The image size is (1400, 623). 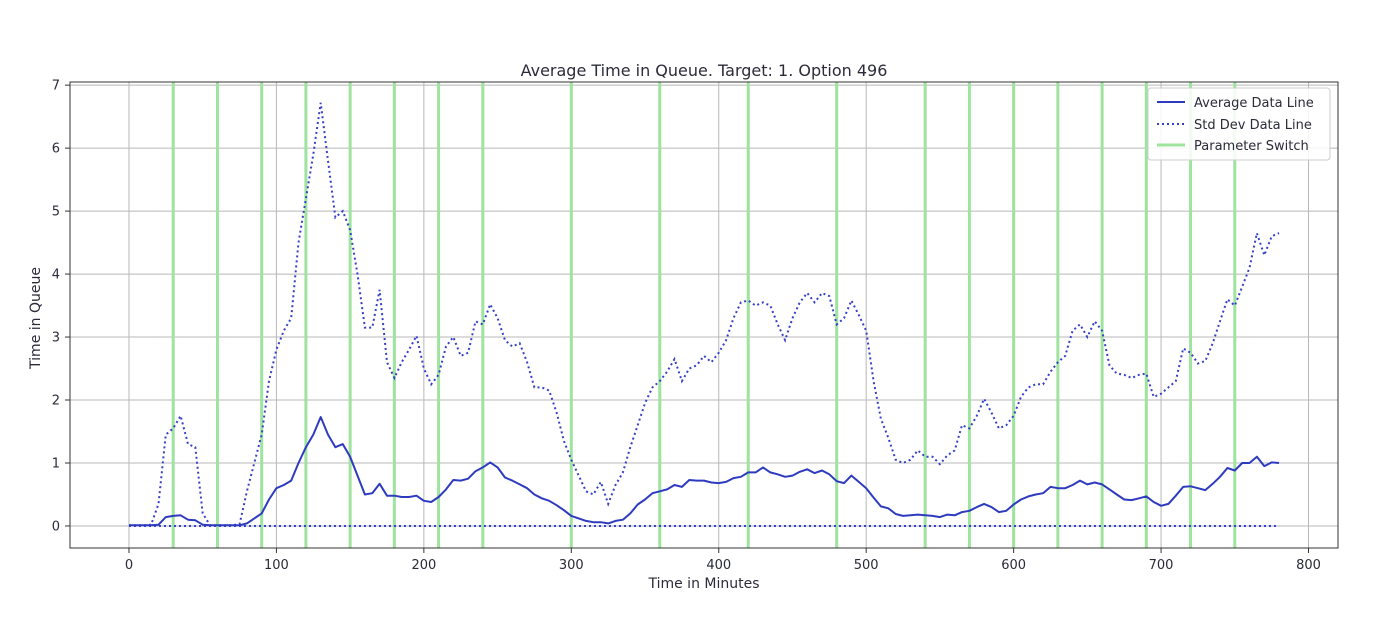 What do you see at coordinates (56, 212) in the screenshot?
I see `y-tick-label: 5` at bounding box center [56, 212].